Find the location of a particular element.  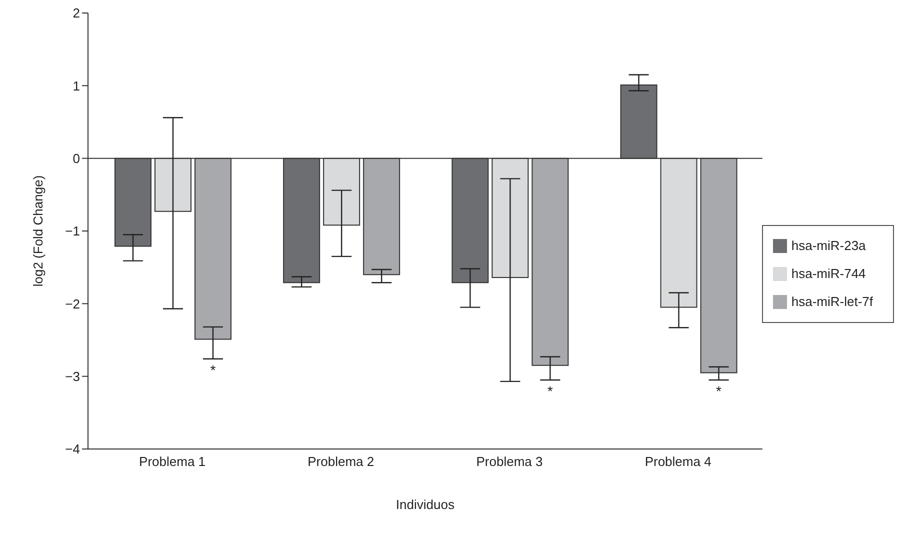

x-tick-label: Problema 4 is located at coordinates (678, 462).